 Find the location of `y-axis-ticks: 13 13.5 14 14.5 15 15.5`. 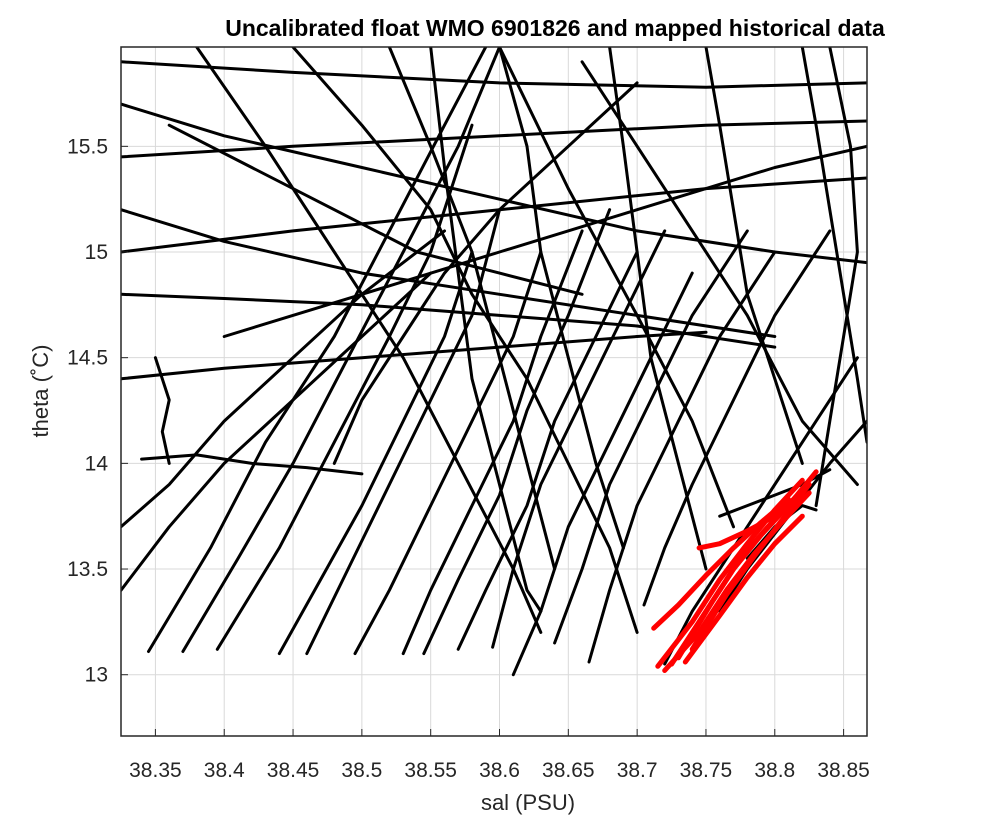

y-axis-ticks: 13 13.5 14 14.5 15 15.5 is located at coordinates (97, 411).